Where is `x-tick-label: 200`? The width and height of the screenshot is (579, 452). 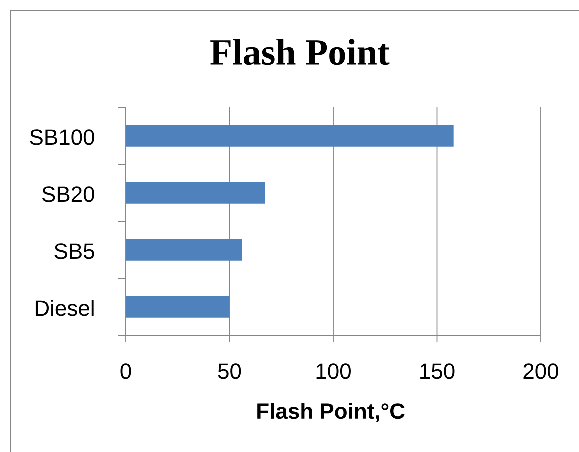 x-tick-label: 200 is located at coordinates (541, 372).